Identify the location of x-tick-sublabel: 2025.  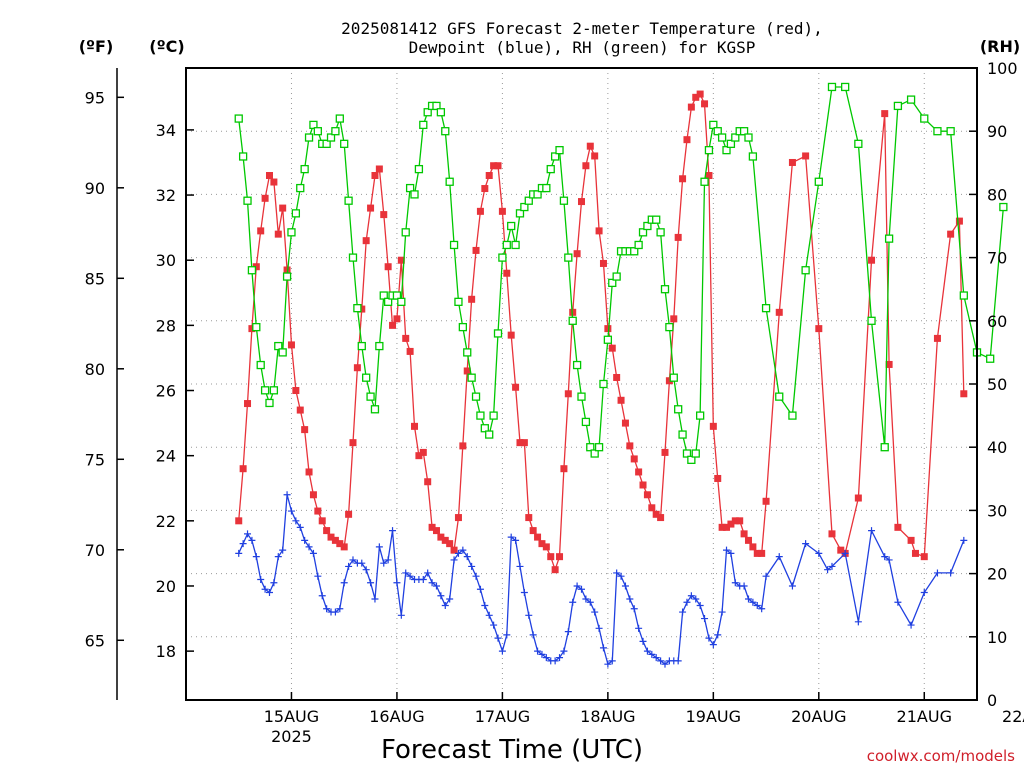
(291, 736).